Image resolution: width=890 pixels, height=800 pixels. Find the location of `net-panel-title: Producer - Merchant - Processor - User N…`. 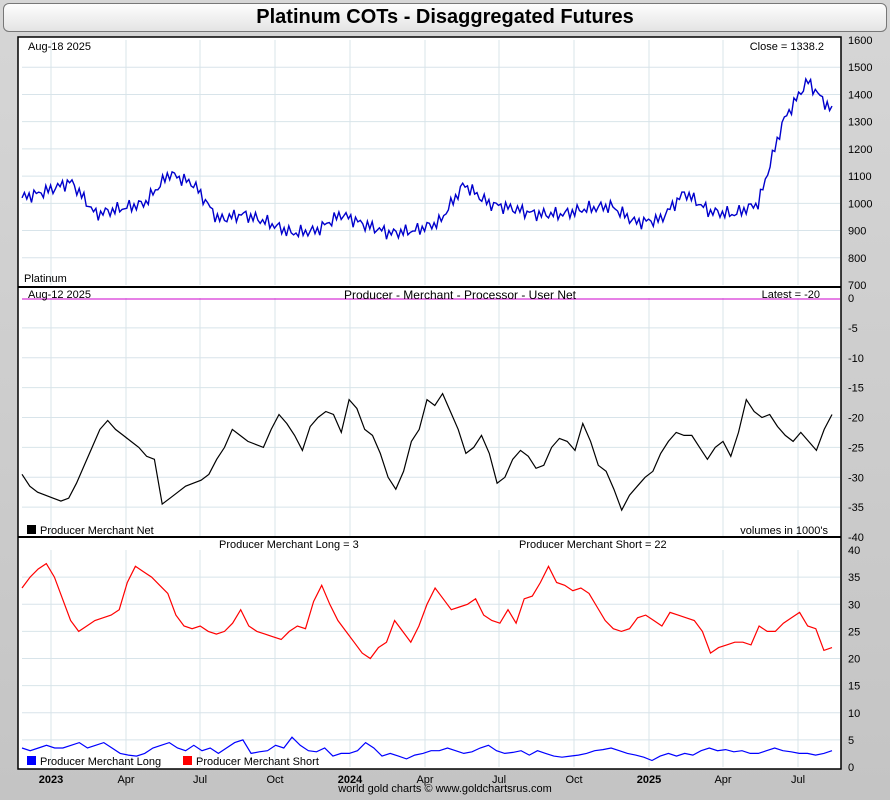

net-panel-title: Producer - Merchant - Processor - User N… is located at coordinates (460, 295).